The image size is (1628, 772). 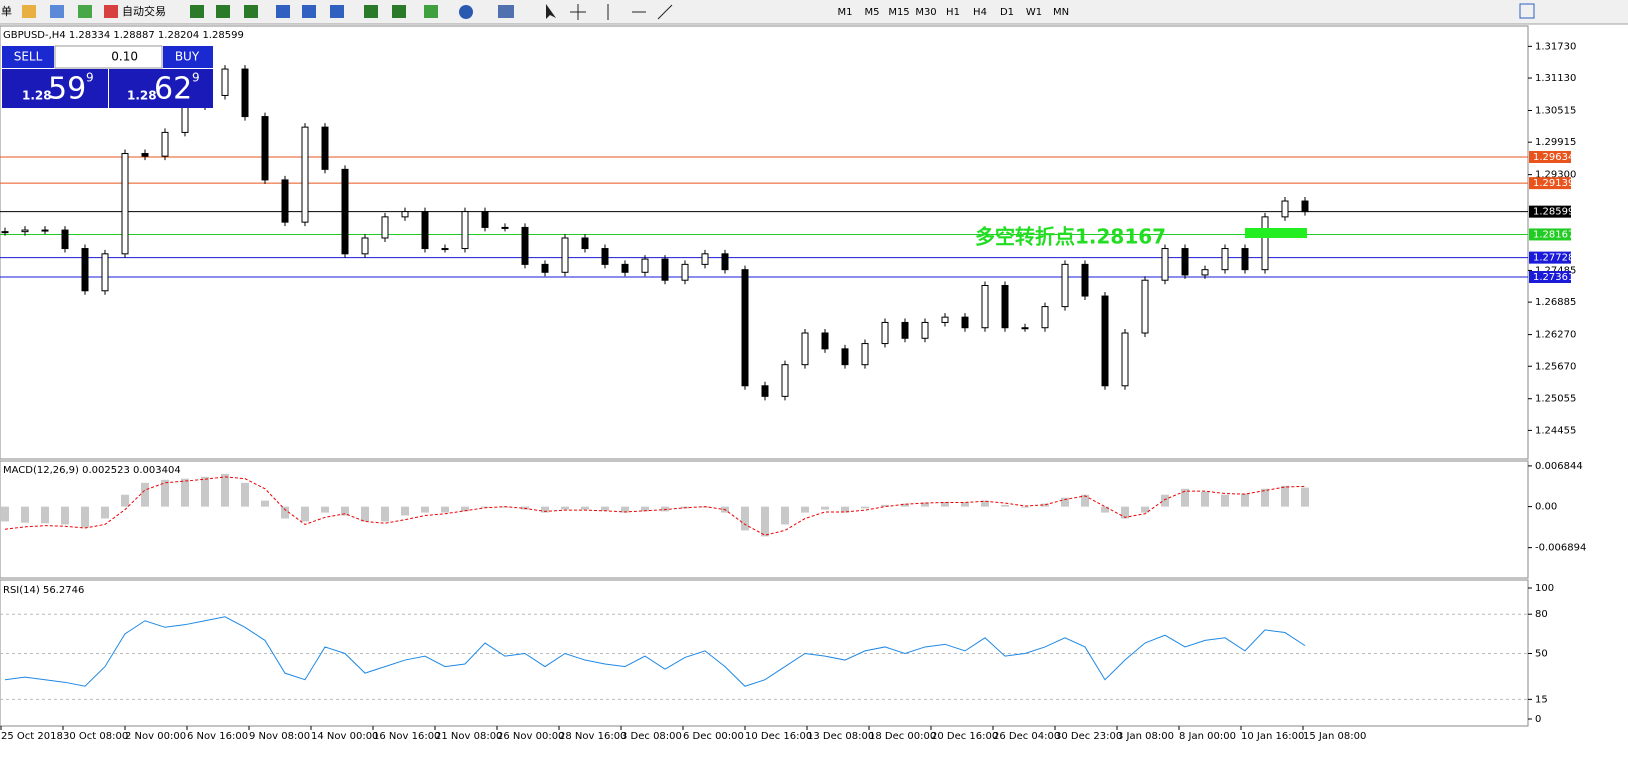 What do you see at coordinates (142, 96) in the screenshot?
I see `ask-prefix: 1.28` at bounding box center [142, 96].